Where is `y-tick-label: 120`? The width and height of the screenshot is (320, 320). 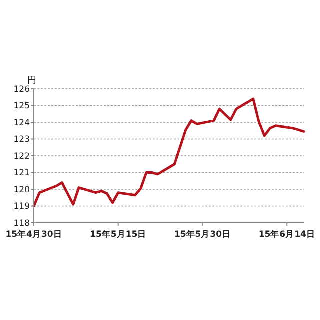 y-tick-label: 120 is located at coordinates (22, 190).